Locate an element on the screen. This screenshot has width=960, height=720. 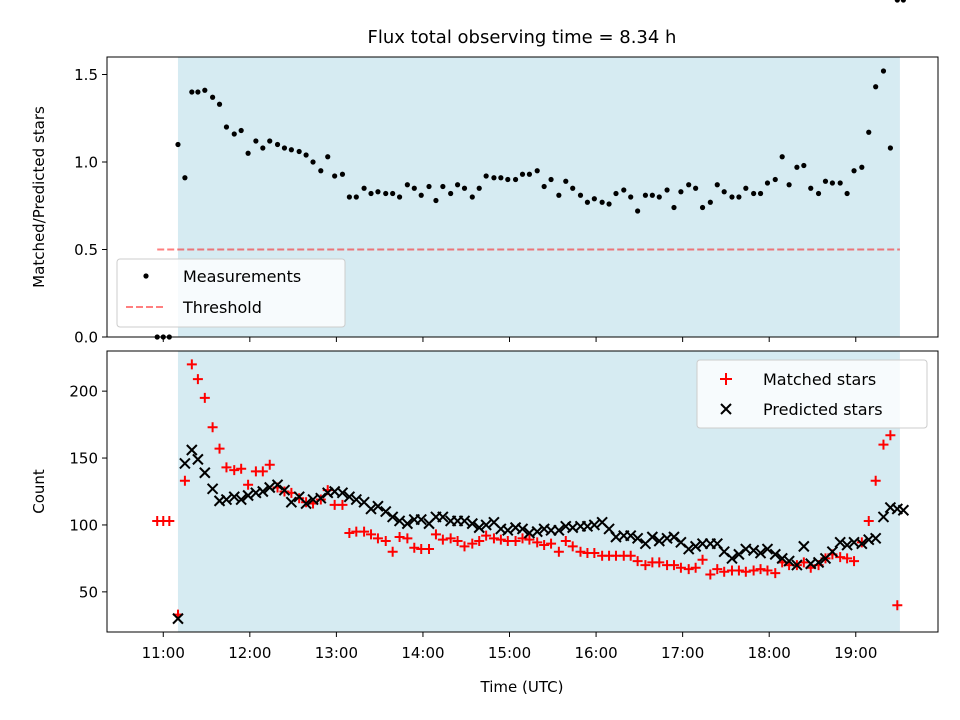
x-tick-label: 13:00 is located at coordinates (336, 653).